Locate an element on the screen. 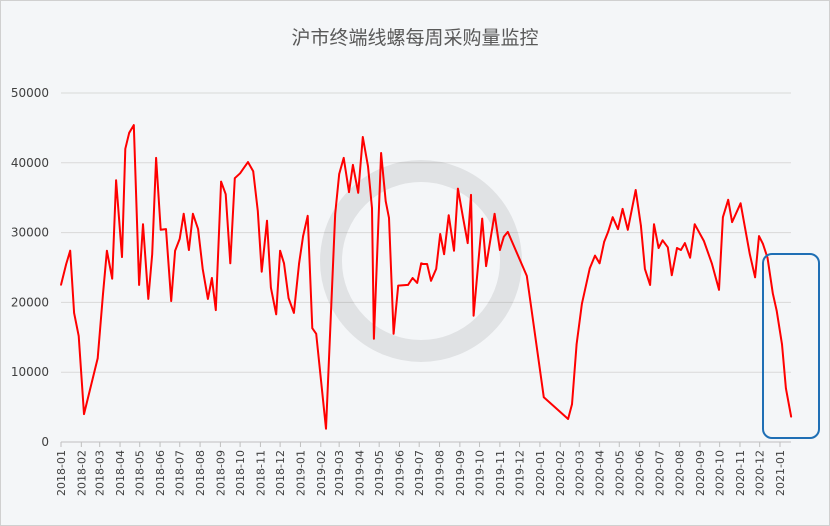 The image size is (830, 526). x-tick-label: 2020-03 is located at coordinates (579, 473).